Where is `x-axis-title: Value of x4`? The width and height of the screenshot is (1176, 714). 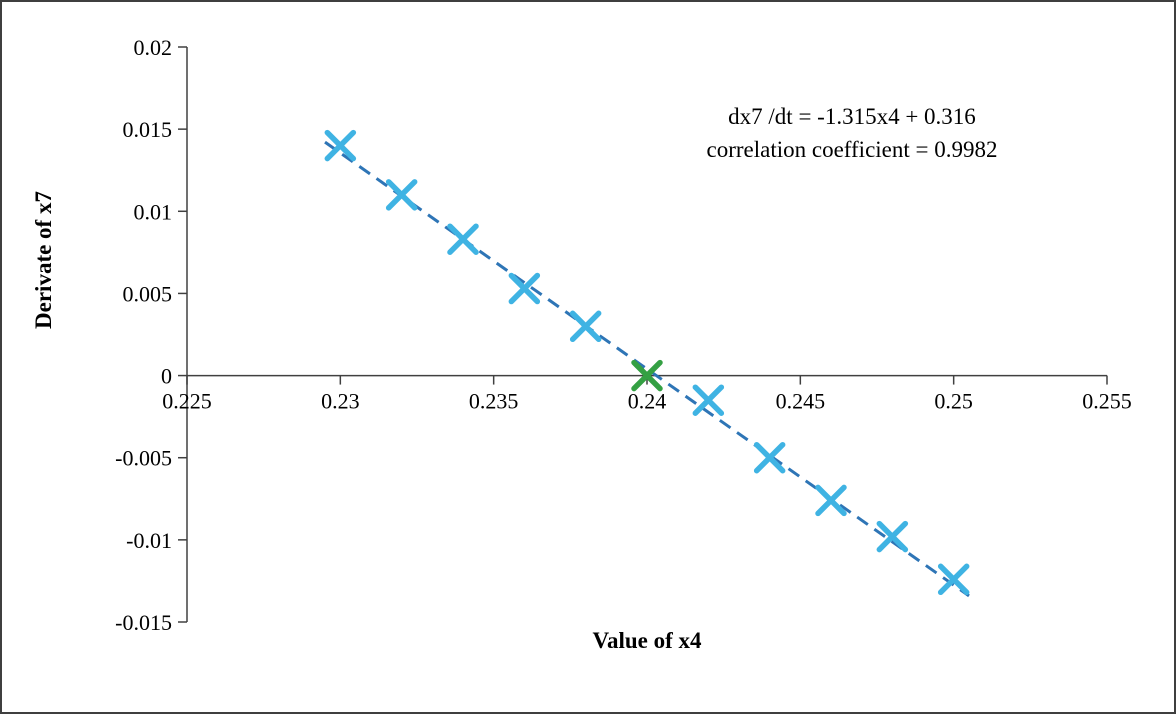 x-axis-title: Value of x4 is located at coordinates (647, 640).